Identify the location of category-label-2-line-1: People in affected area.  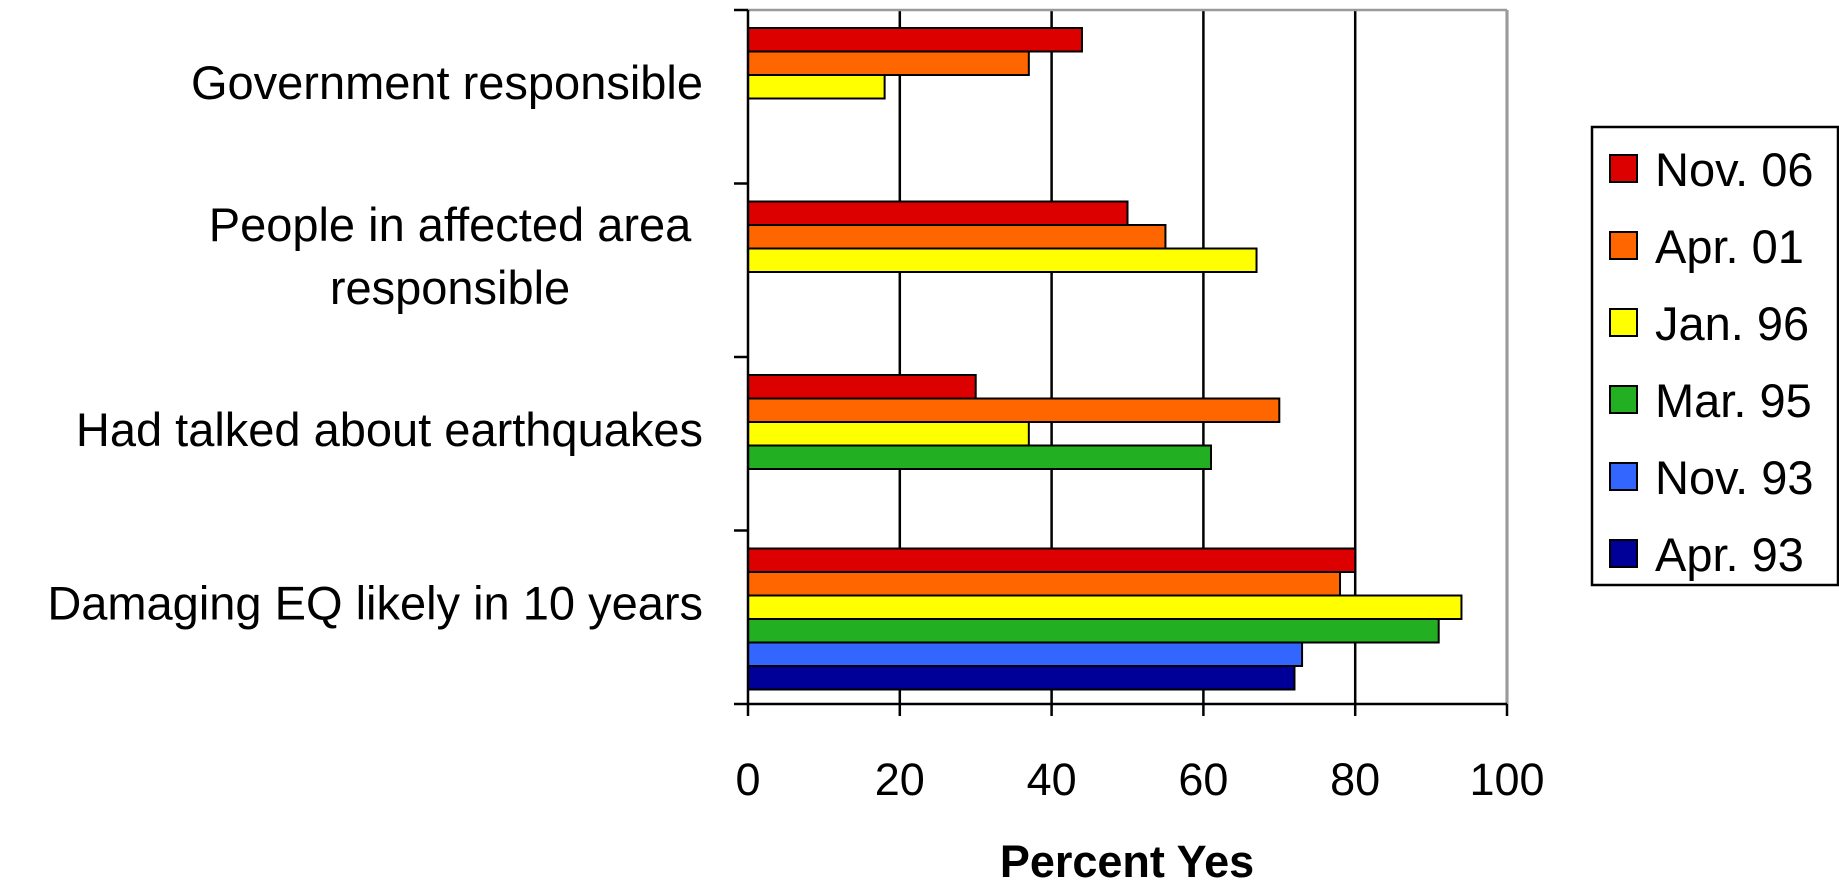
(450, 224).